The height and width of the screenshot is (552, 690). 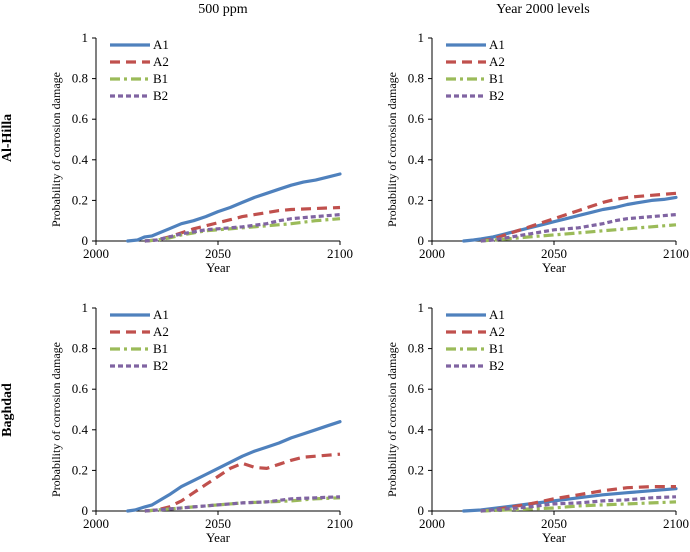 What do you see at coordinates (543, 9) in the screenshot?
I see `column-title-year-2000: Year 2000 levels` at bounding box center [543, 9].